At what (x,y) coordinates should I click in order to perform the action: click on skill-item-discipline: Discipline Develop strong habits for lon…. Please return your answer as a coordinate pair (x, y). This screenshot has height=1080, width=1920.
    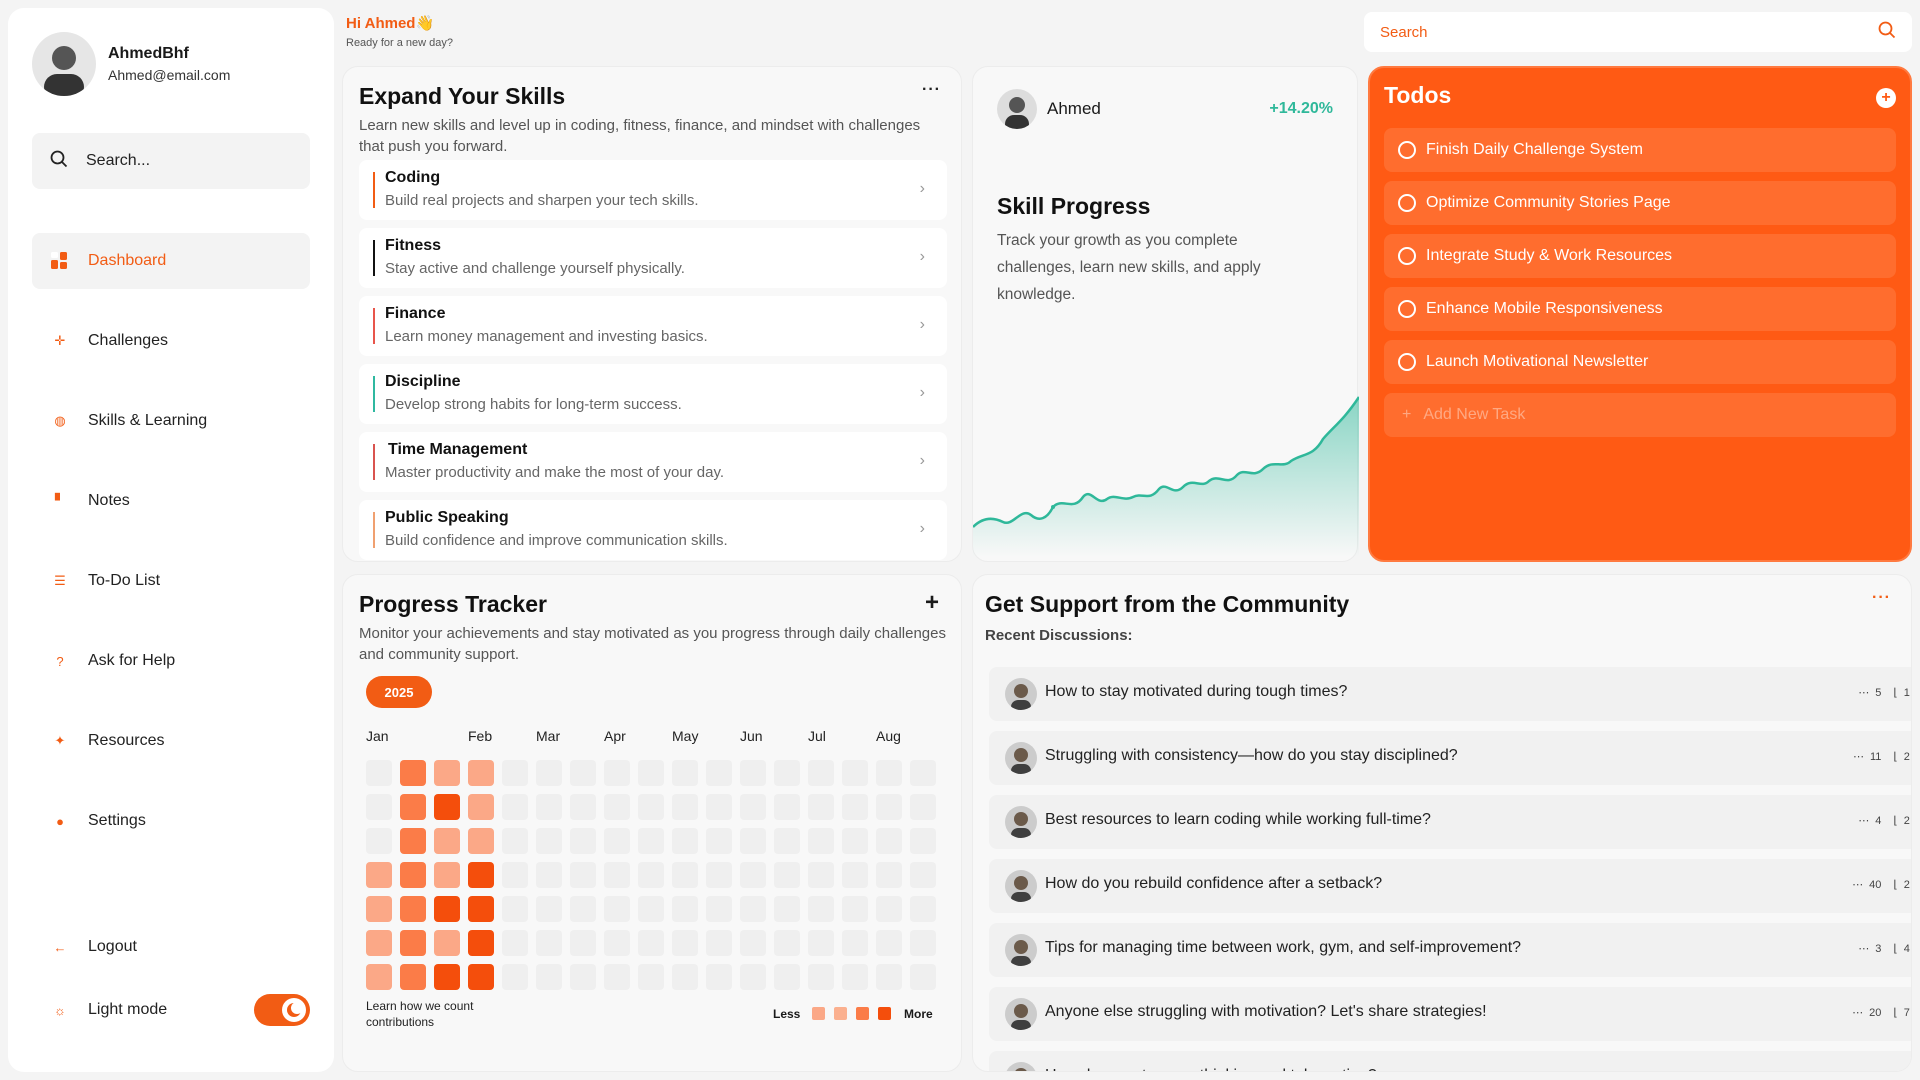
    Looking at the image, I should click on (653, 394).